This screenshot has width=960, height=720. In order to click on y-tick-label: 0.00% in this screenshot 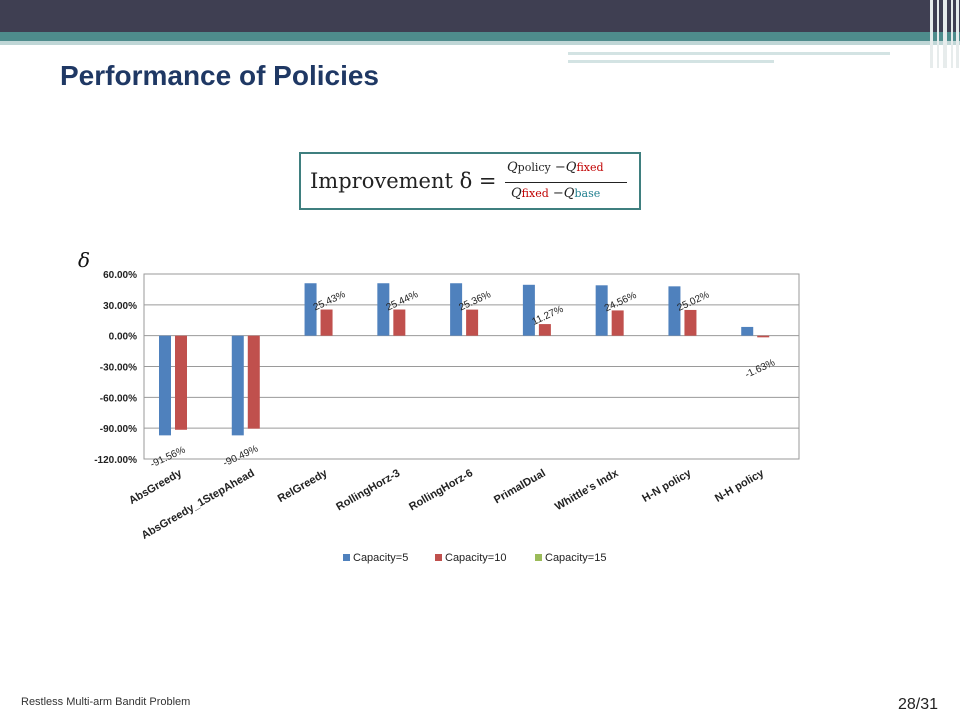, I will do `click(123, 337)`.